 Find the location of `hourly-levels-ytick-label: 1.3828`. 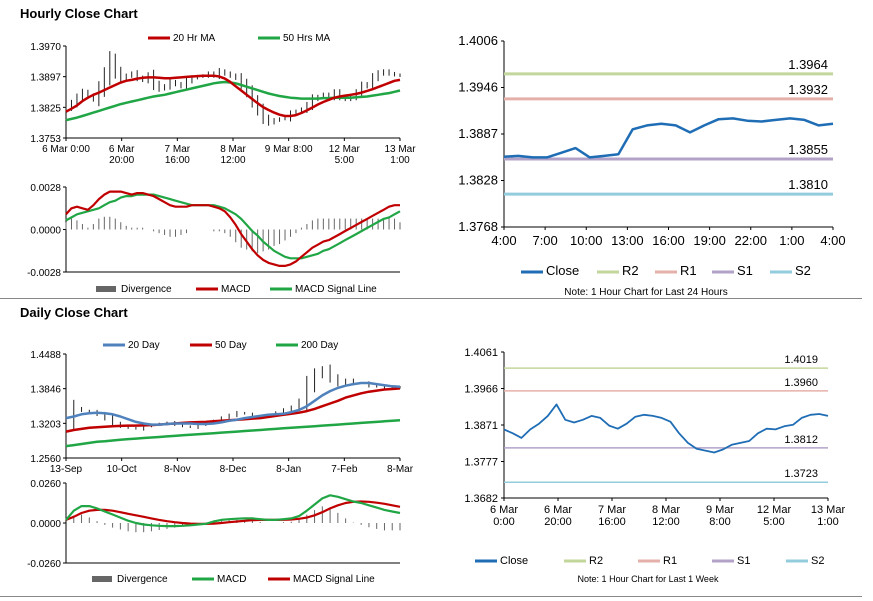

hourly-levels-ytick-label: 1.3828 is located at coordinates (478, 180).